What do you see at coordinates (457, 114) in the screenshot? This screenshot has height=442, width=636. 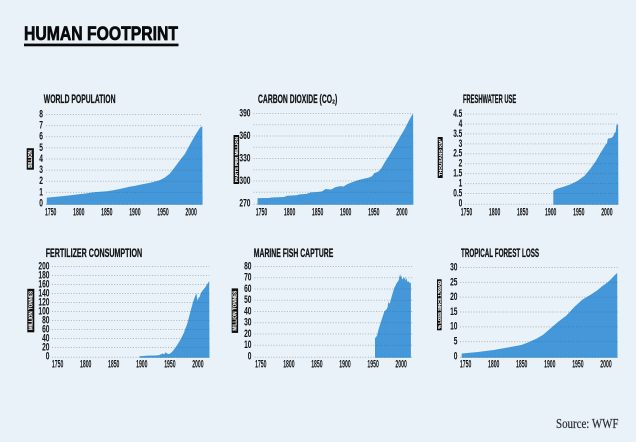 I see `svg-text: 4.5` at bounding box center [457, 114].